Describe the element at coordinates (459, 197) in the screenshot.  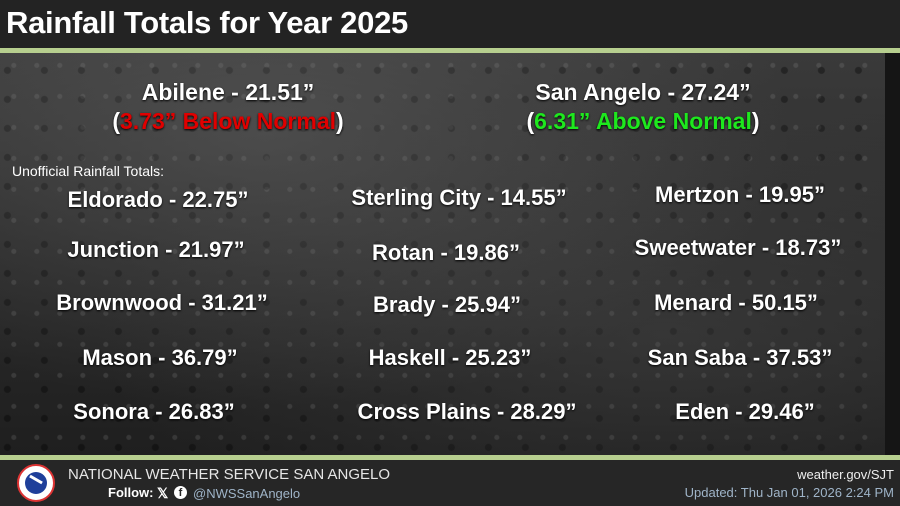
I see `station-total: Sterling City - 14.55”` at that location.